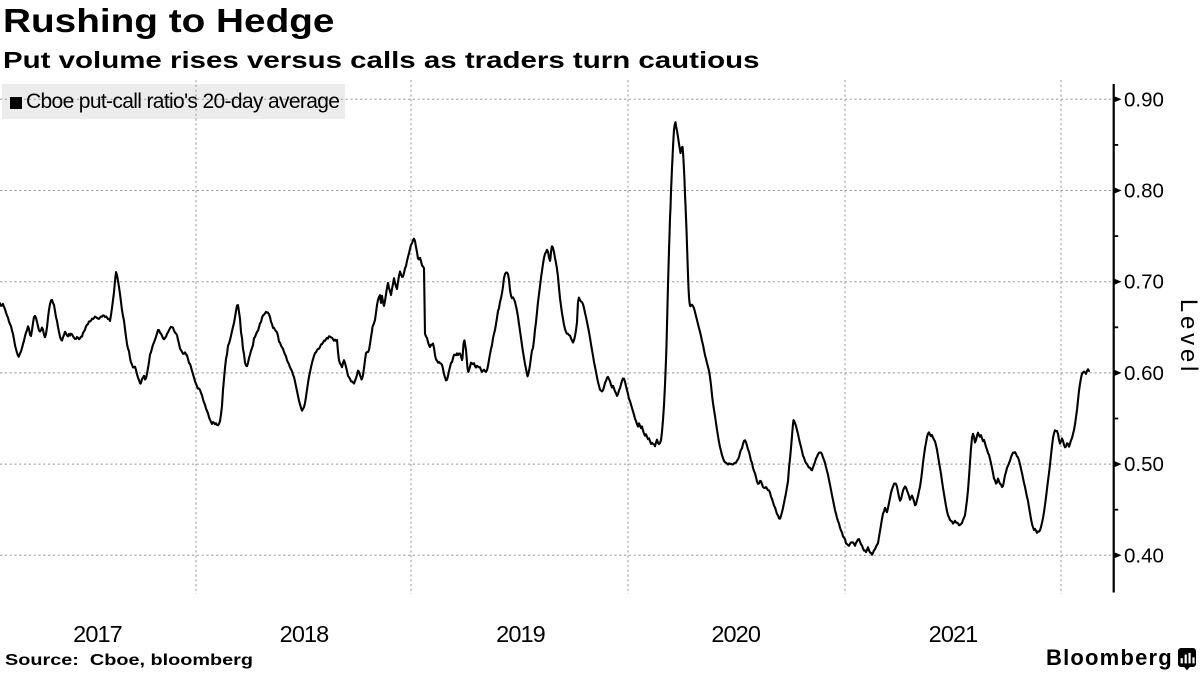  I want to click on svg-text: 0.70, so click(1144, 282).